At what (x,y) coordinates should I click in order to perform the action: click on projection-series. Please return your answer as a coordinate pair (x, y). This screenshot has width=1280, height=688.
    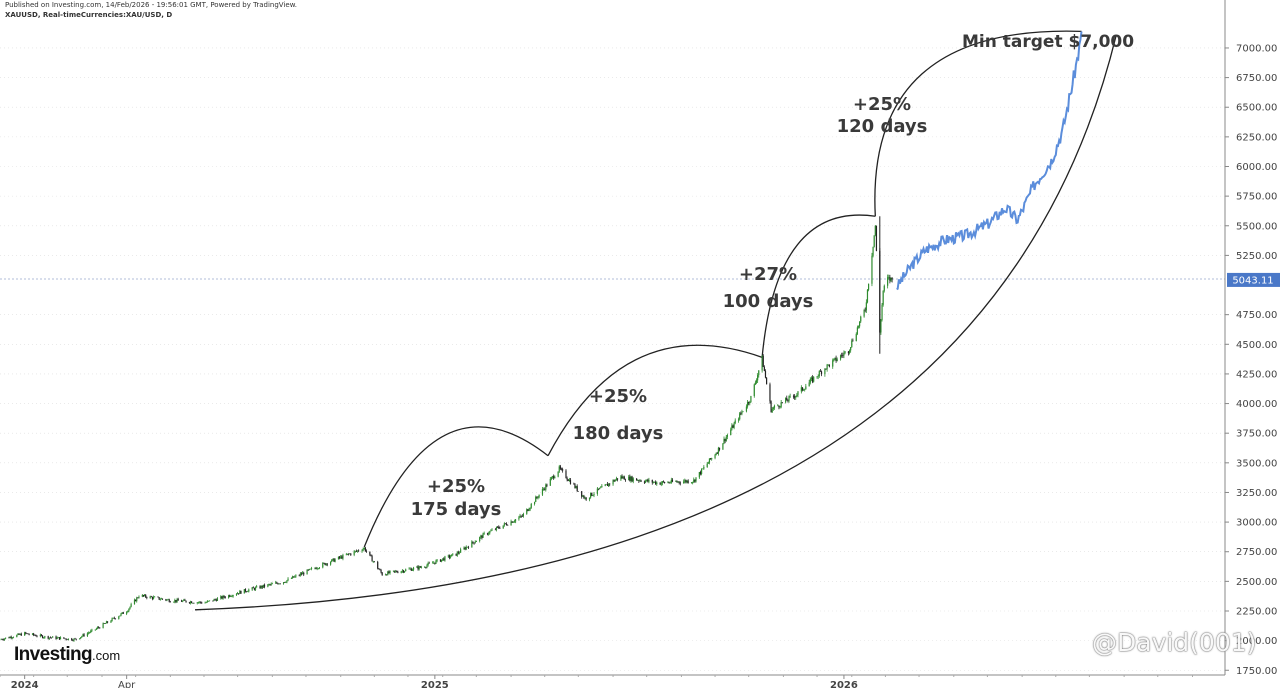
    Looking at the image, I should click on (989, 161).